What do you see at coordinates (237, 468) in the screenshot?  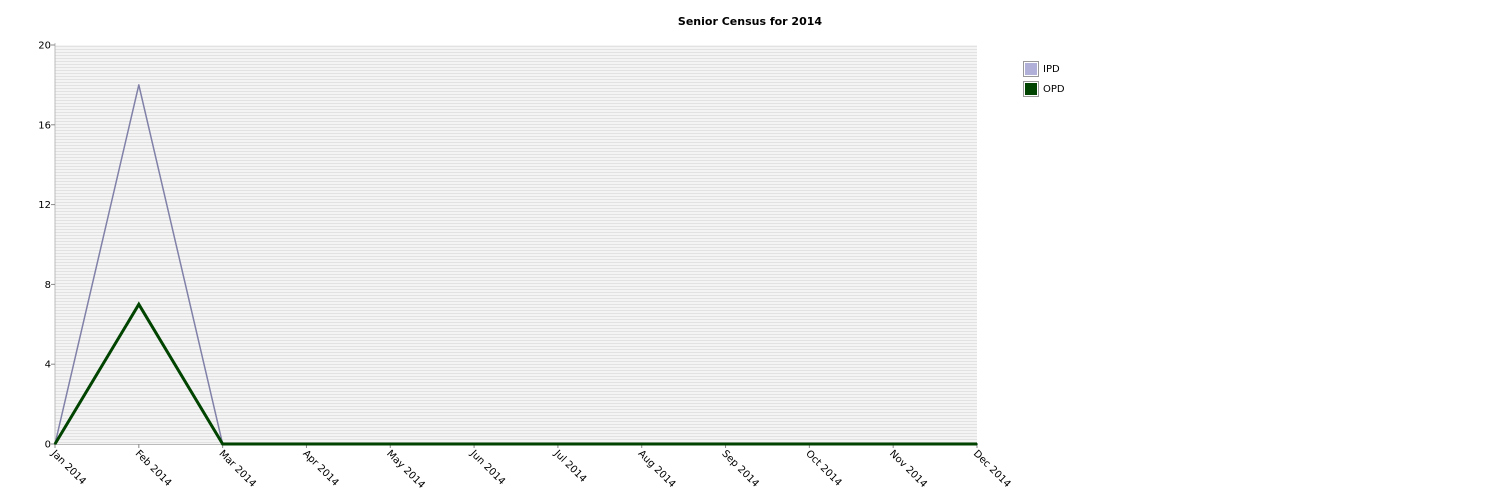 I see `x-tick-label: Mar 2014` at bounding box center [237, 468].